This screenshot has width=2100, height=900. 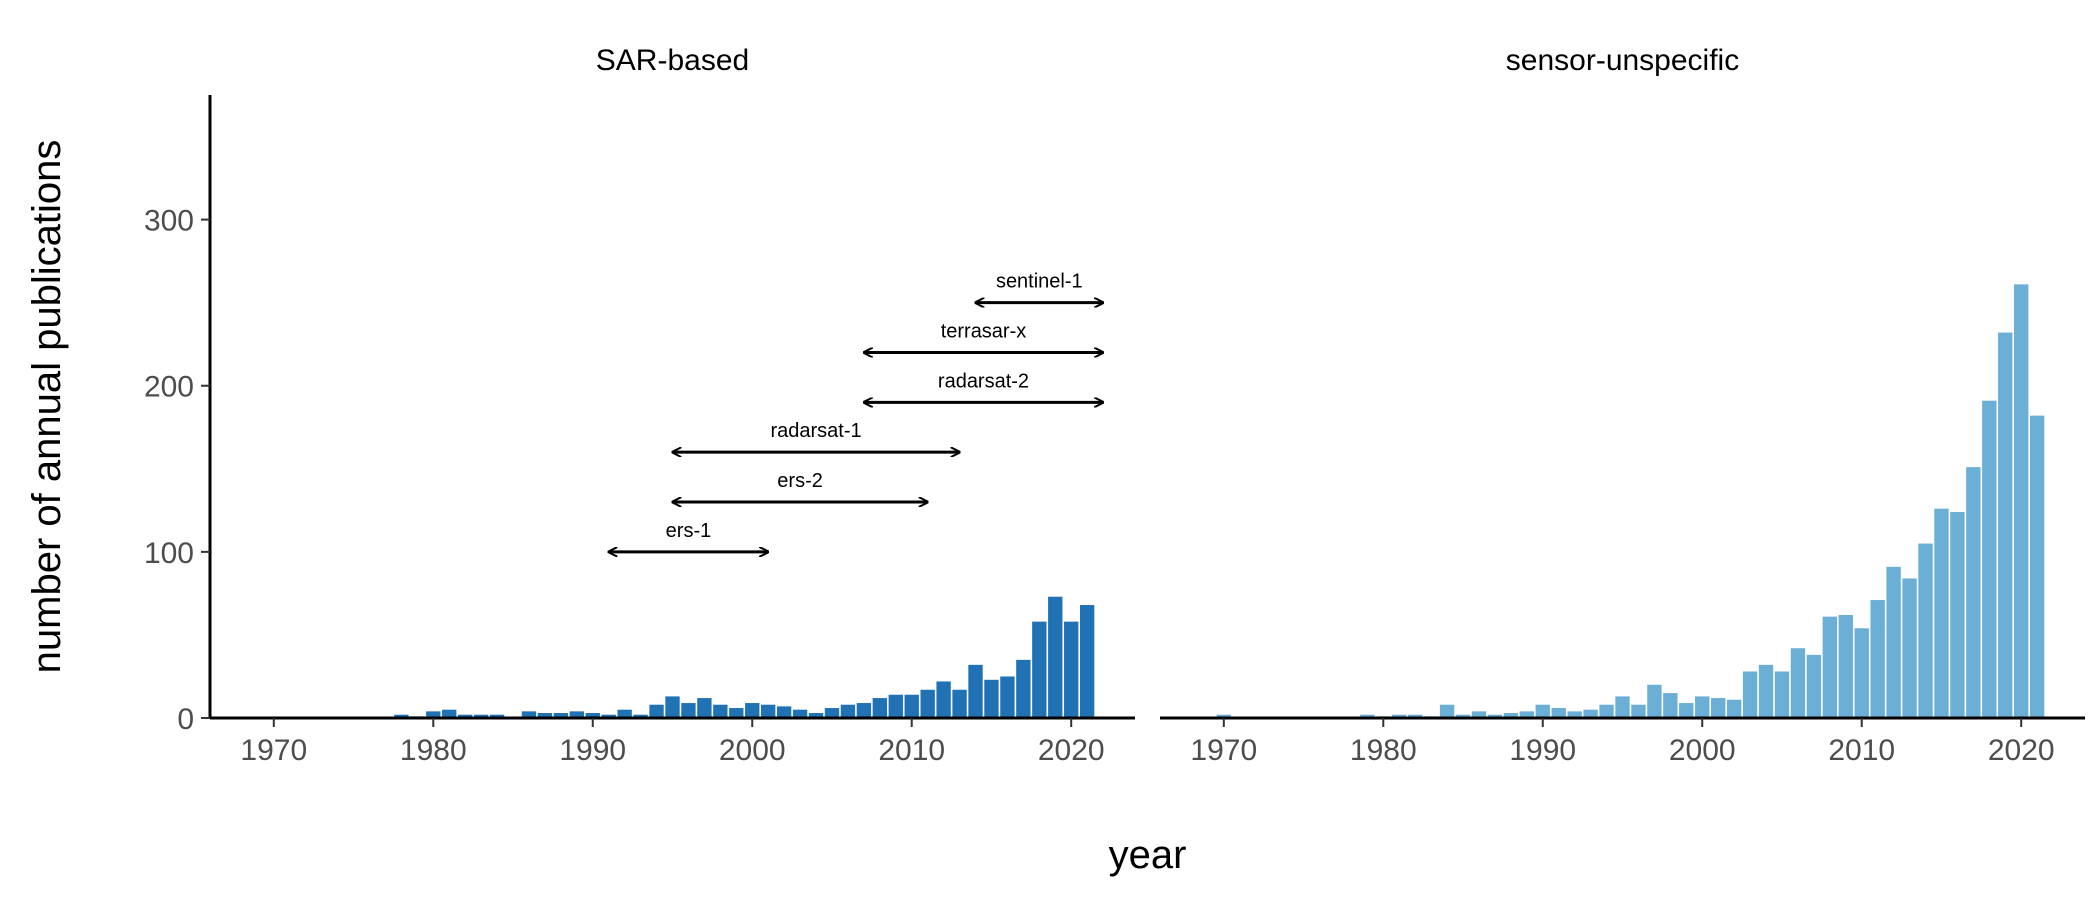 What do you see at coordinates (752, 750) in the screenshot?
I see `x-tick-label: 2000` at bounding box center [752, 750].